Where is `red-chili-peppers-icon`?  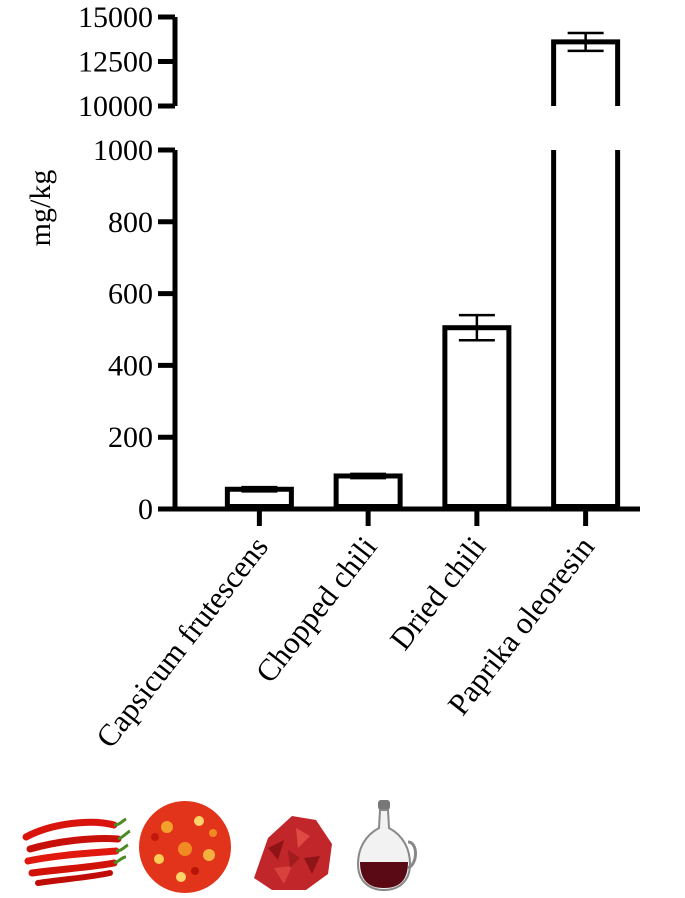 red-chili-peppers-icon is located at coordinates (76, 851).